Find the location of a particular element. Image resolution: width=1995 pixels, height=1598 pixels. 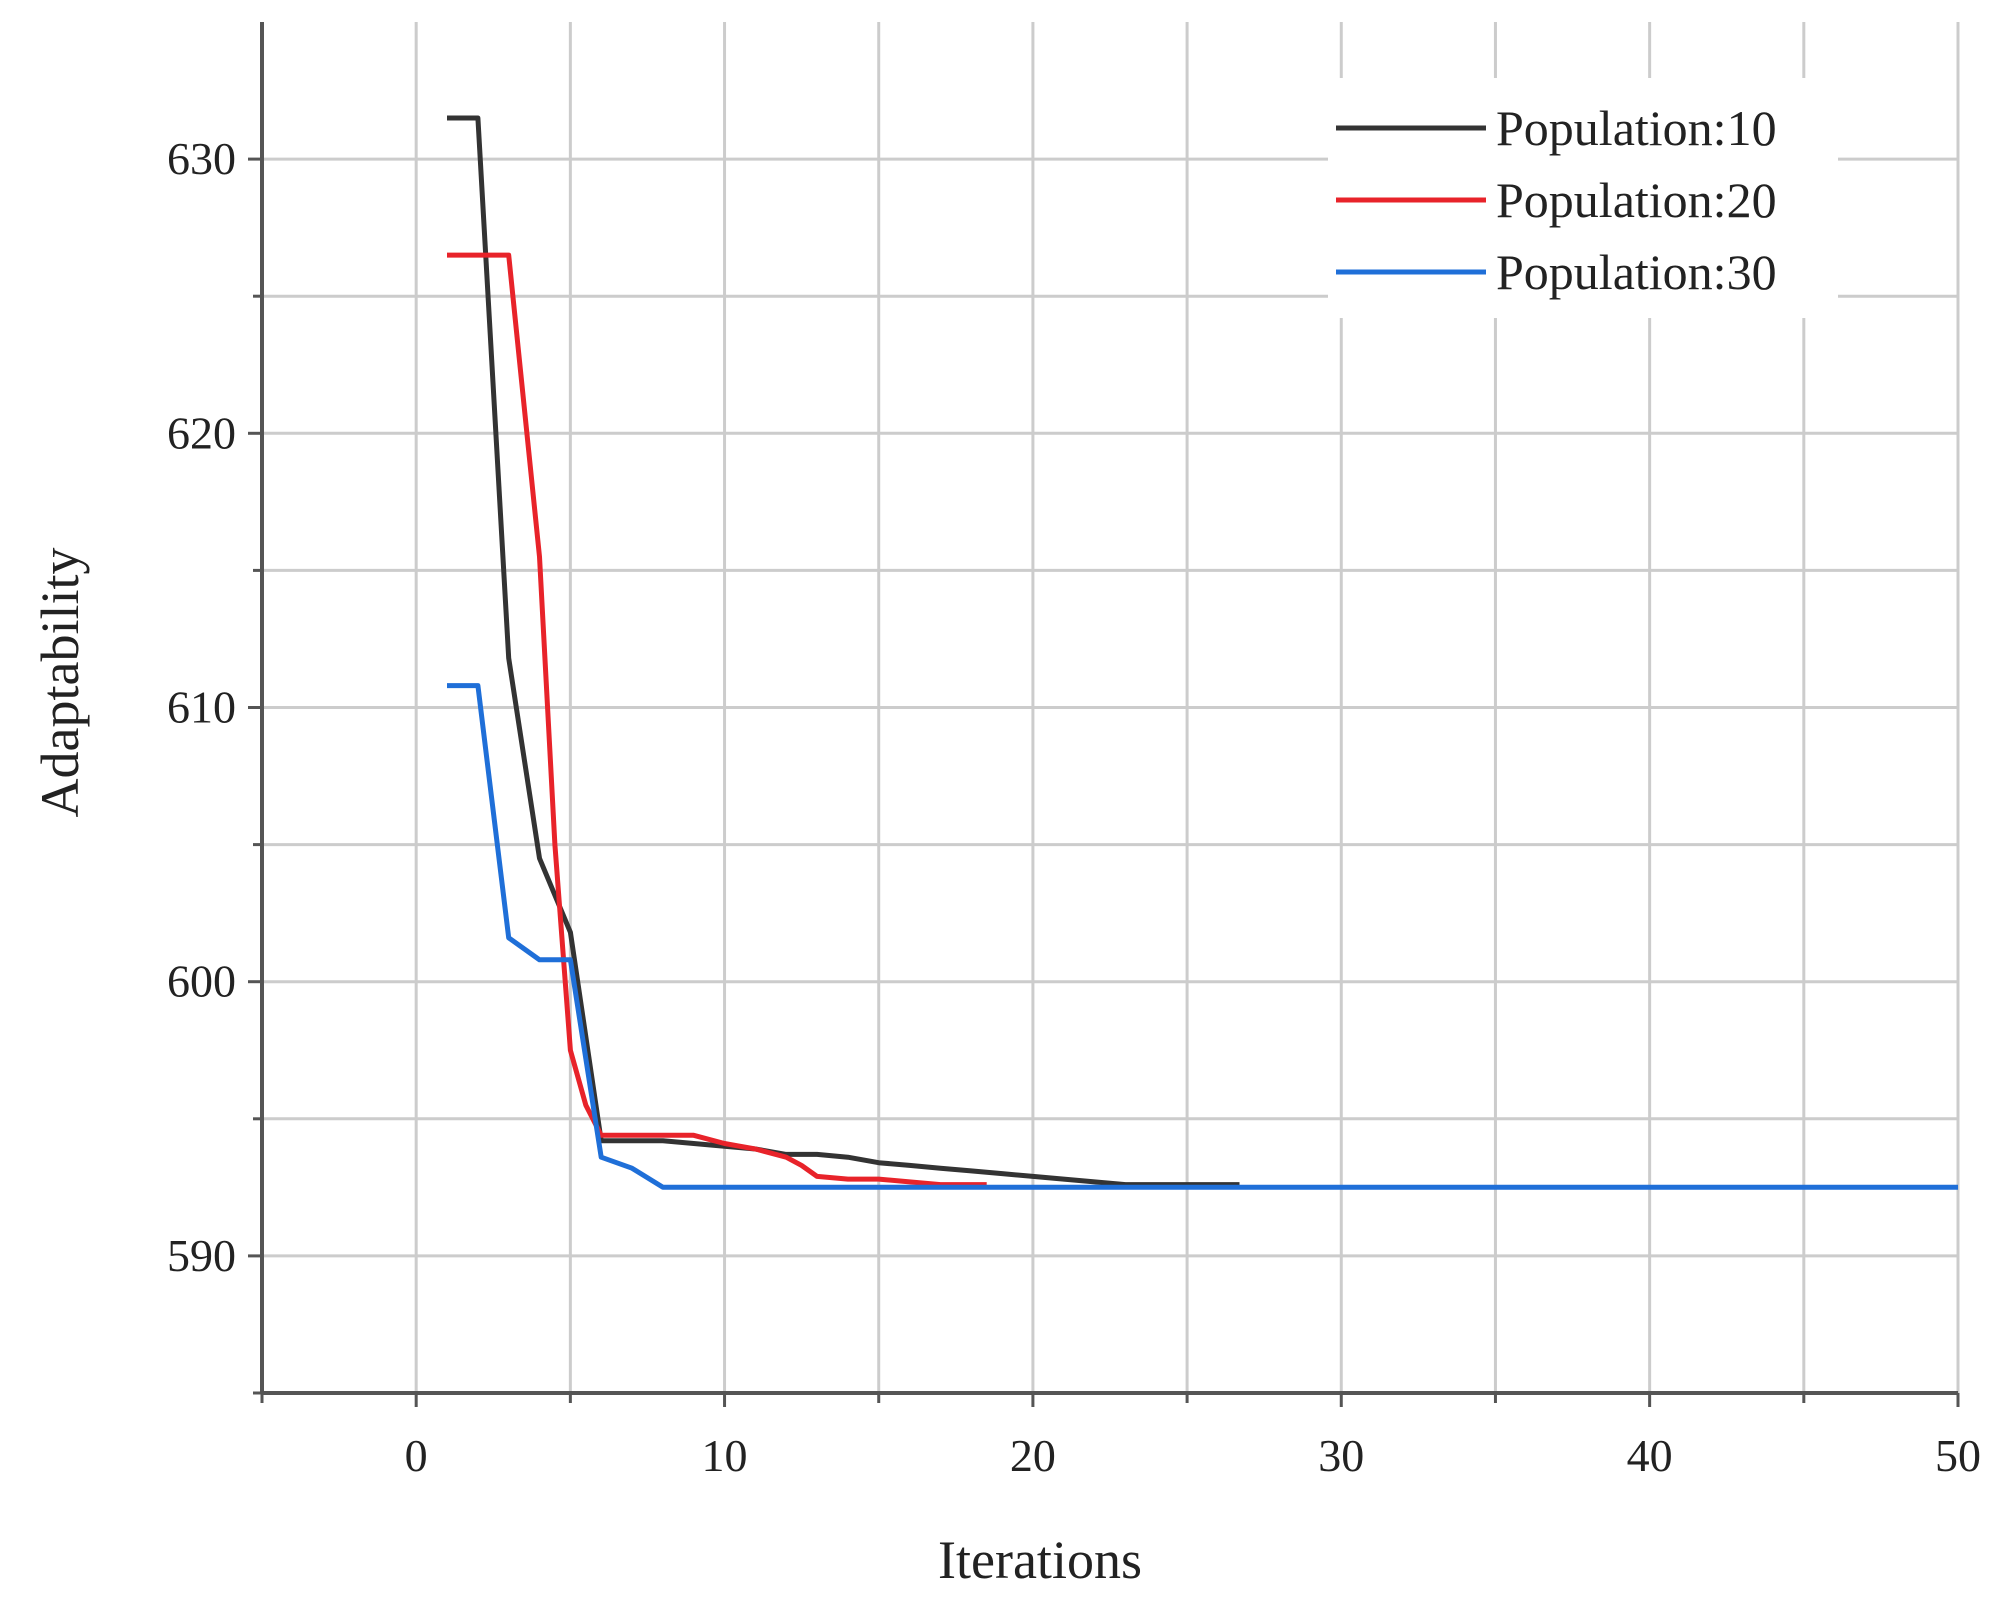

legend-label-1: Population:10 is located at coordinates (1636, 128).